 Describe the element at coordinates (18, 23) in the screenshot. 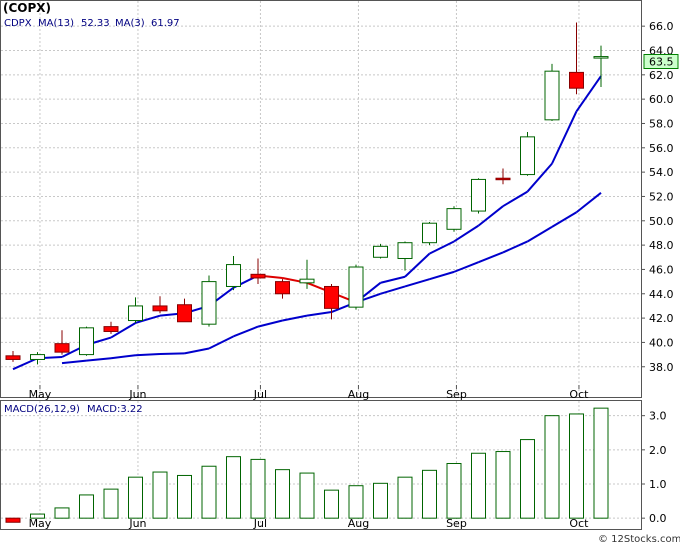

I see `legend-symbol: CDPX` at that location.